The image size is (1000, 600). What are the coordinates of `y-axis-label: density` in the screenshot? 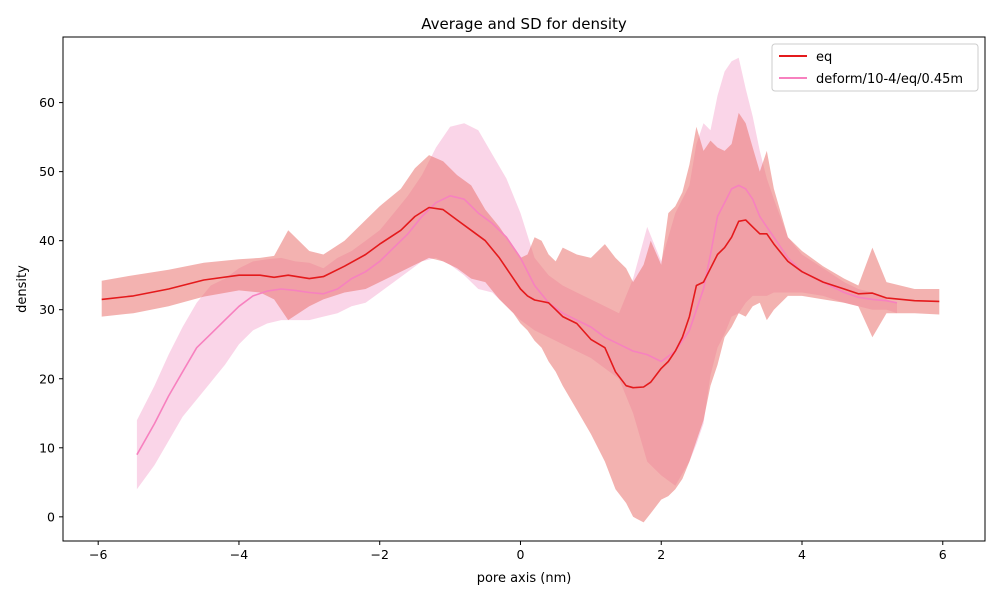 It's located at (22, 289).